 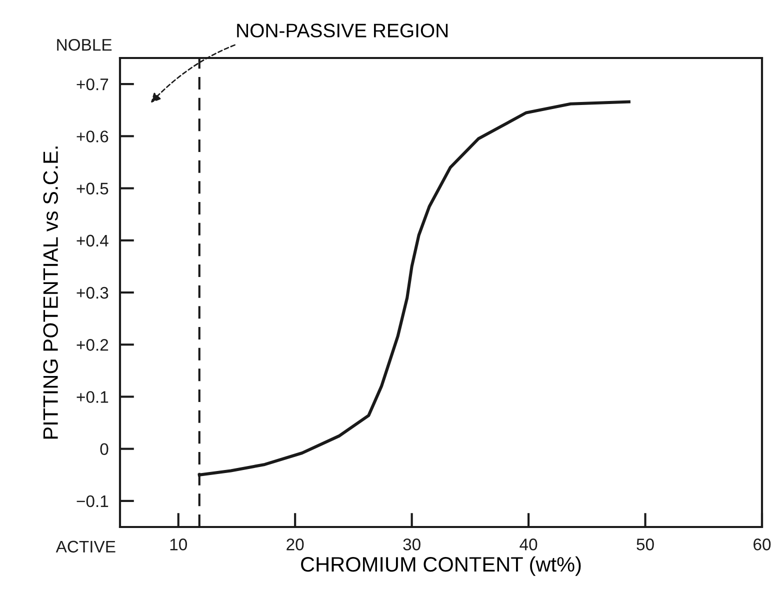 I want to click on y-tick-label: +0.6, so click(x=92, y=136).